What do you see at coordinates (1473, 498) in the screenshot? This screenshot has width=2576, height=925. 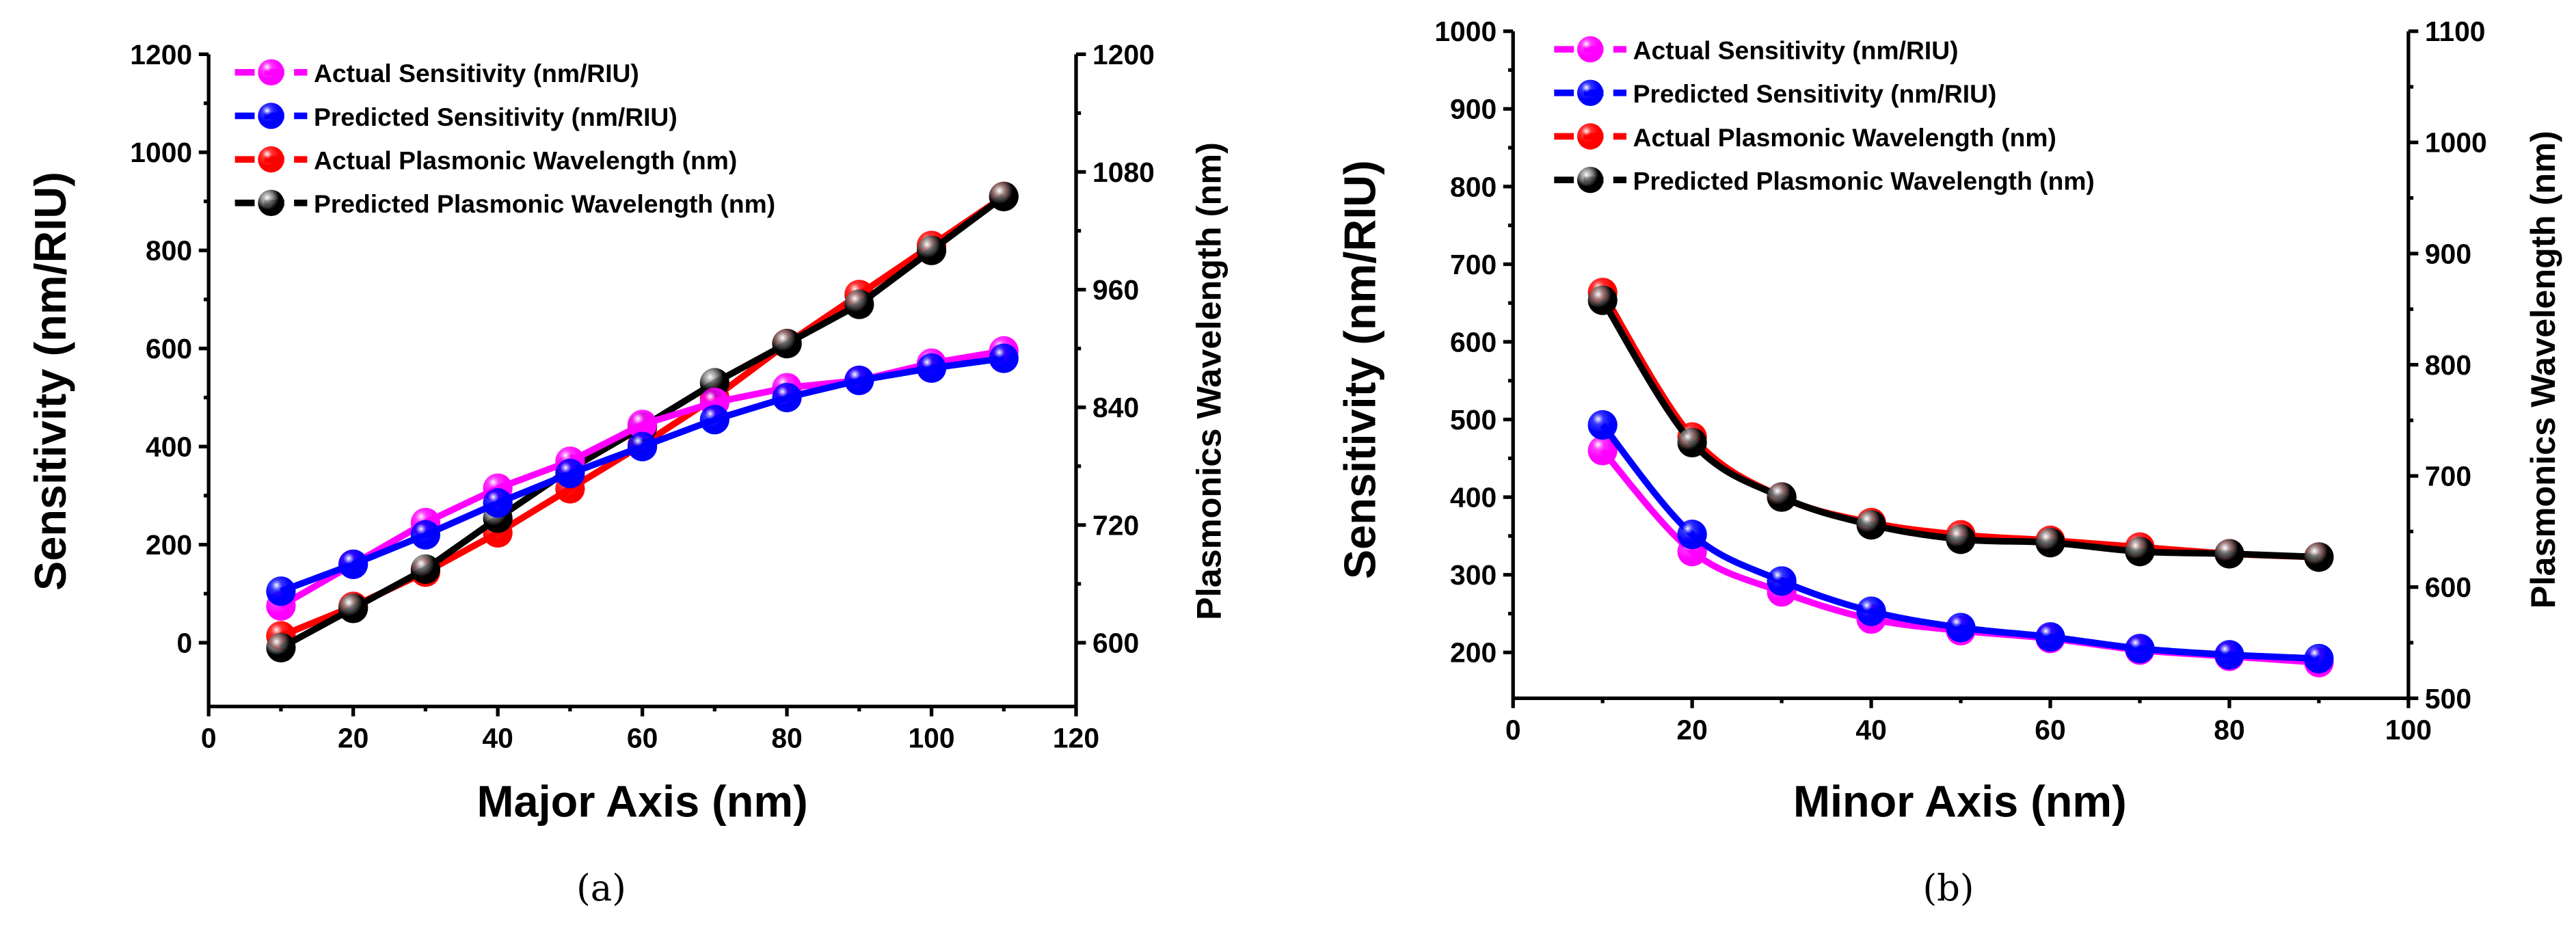 I see `y-tick-label: 400` at bounding box center [1473, 498].